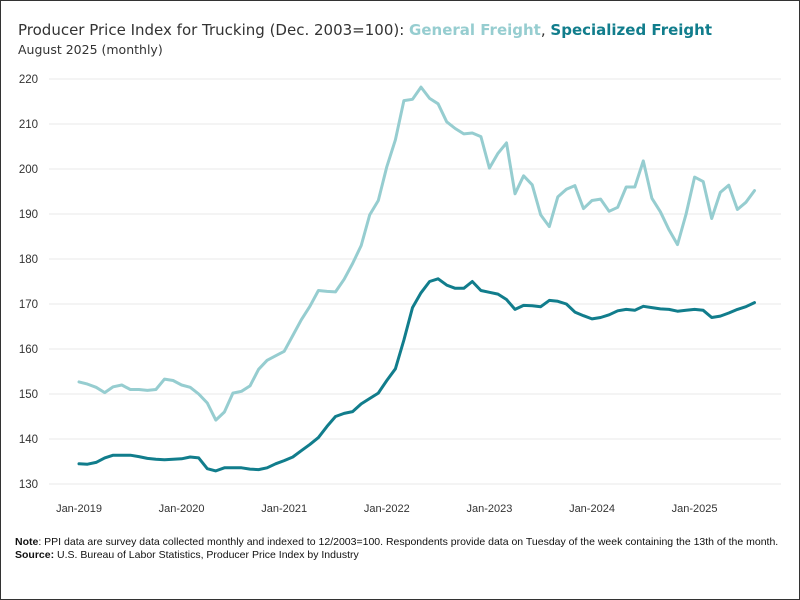 This screenshot has width=800, height=600. Describe the element at coordinates (28, 80) in the screenshot. I see `y-tick-label: 220` at that location.